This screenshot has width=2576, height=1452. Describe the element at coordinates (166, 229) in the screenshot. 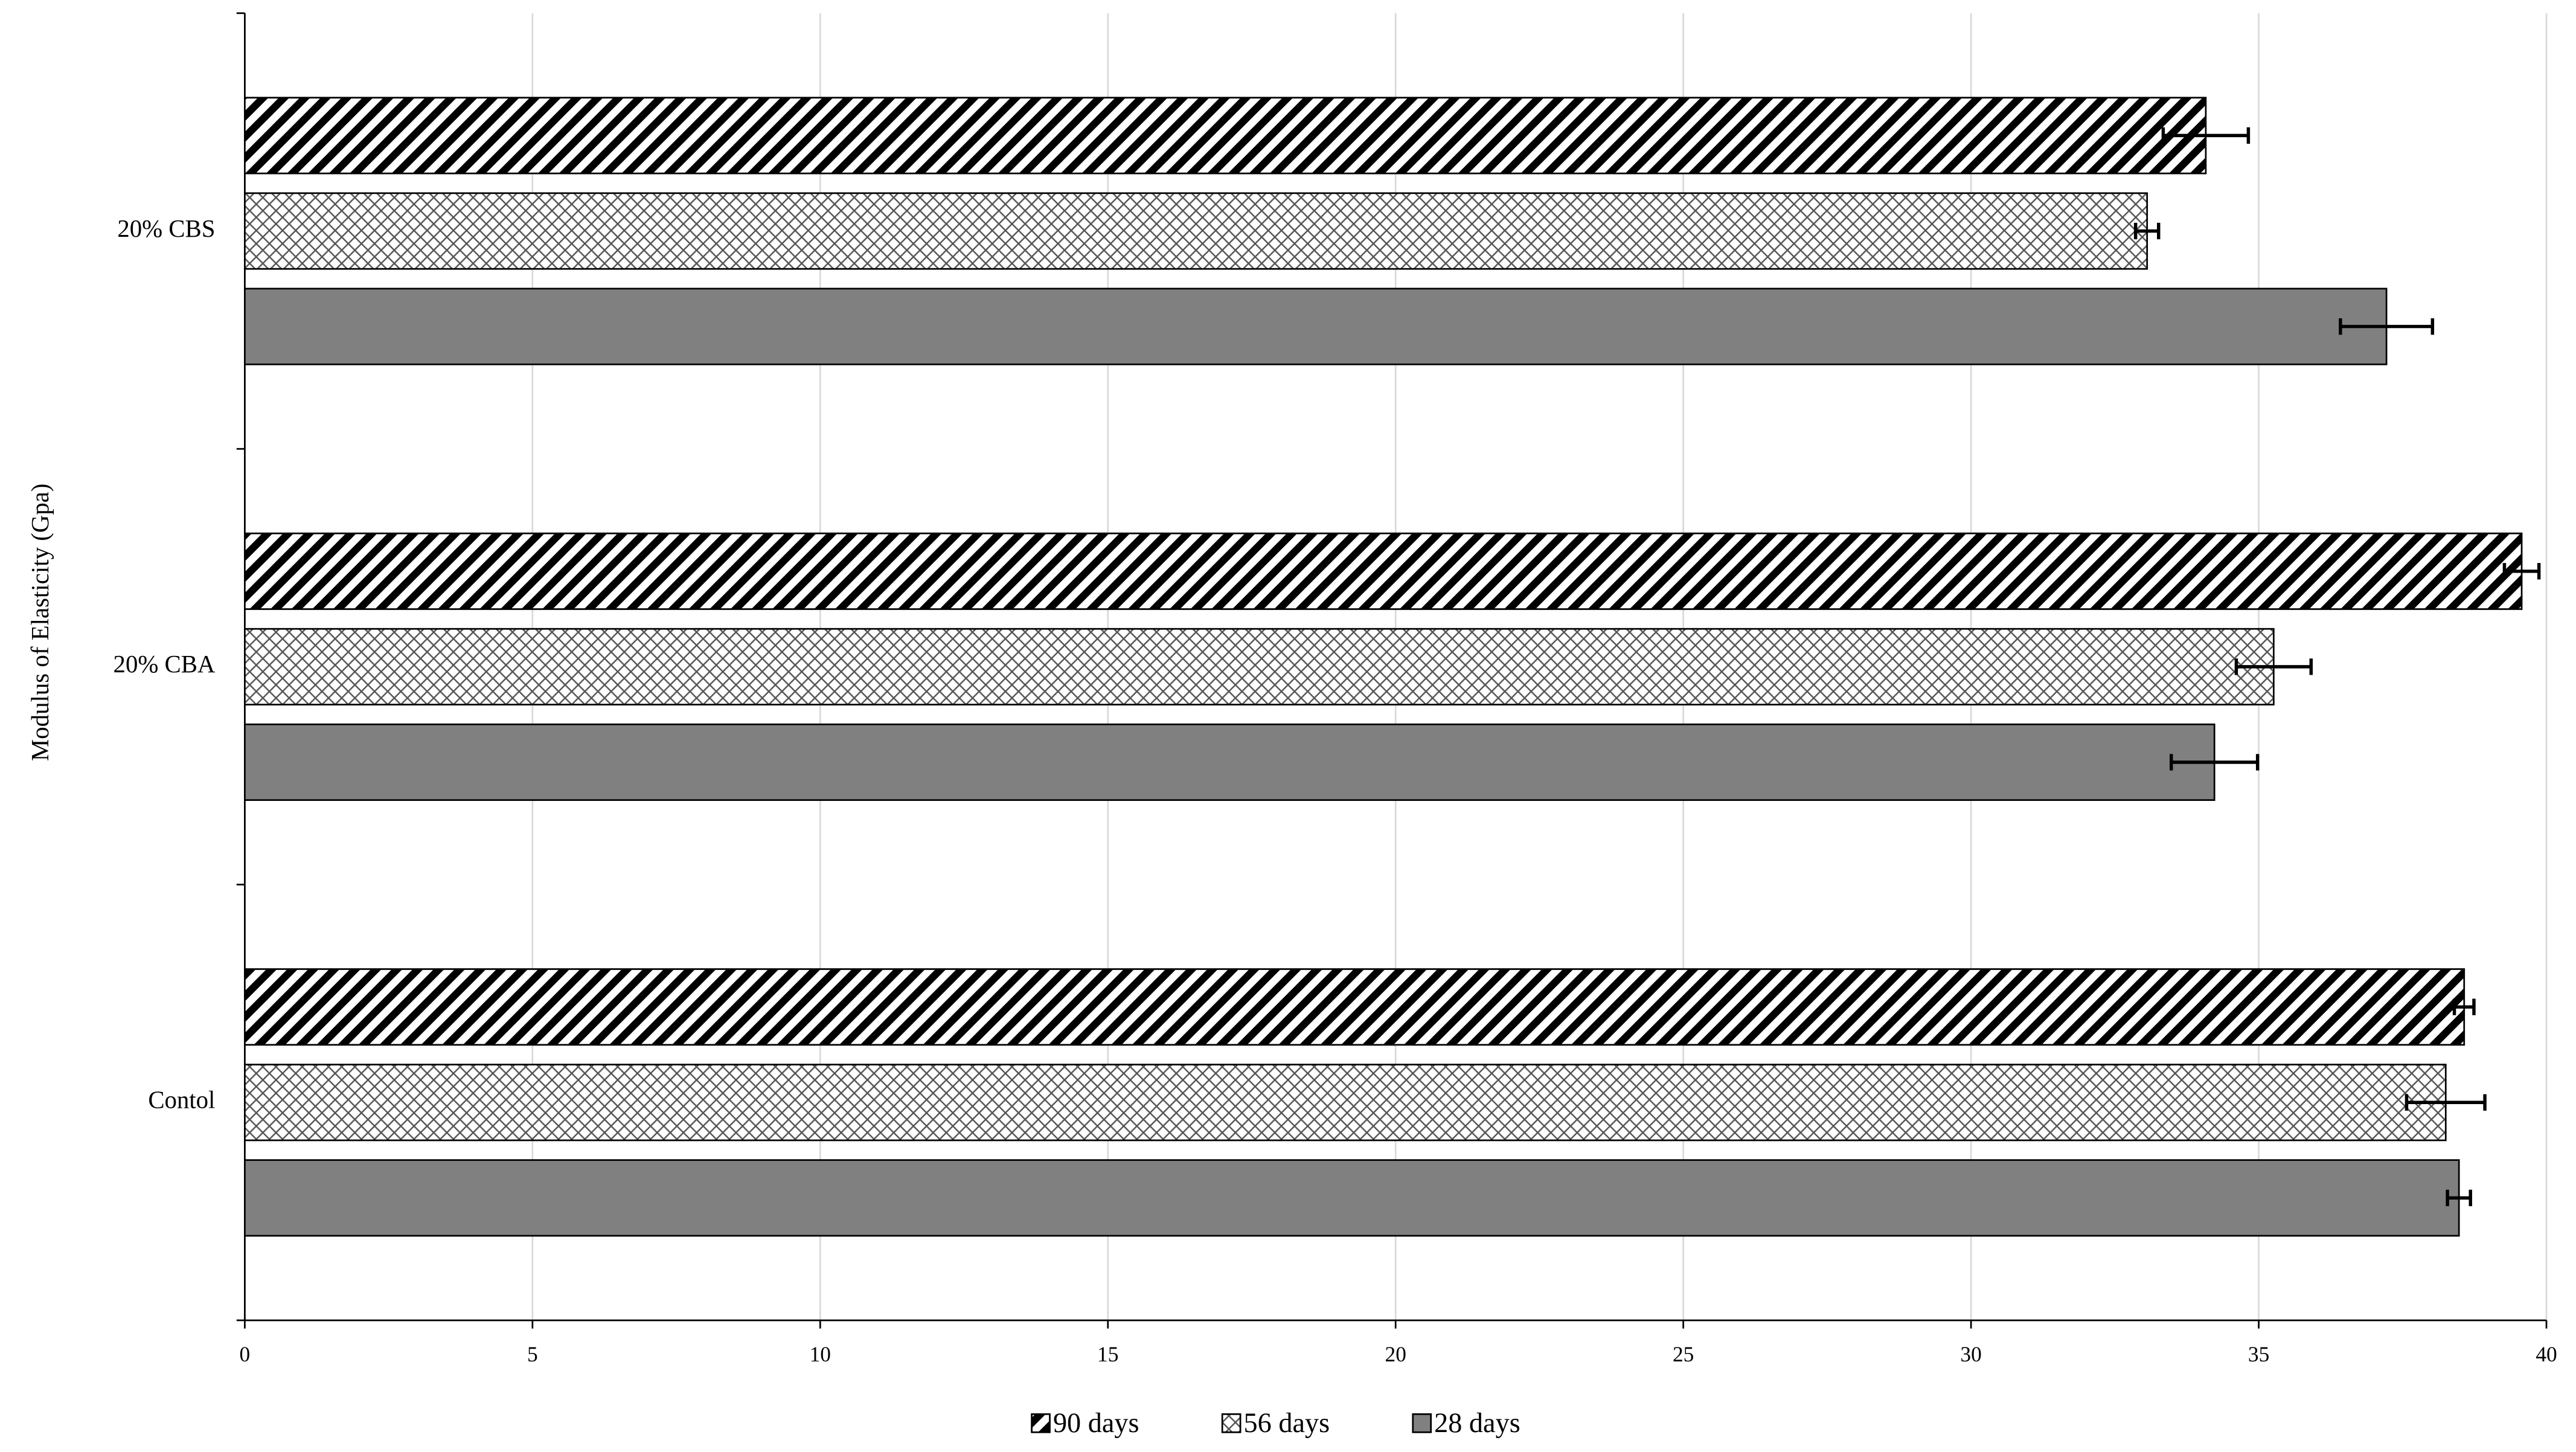

I see `y-tick-label: 20% CBS` at that location.